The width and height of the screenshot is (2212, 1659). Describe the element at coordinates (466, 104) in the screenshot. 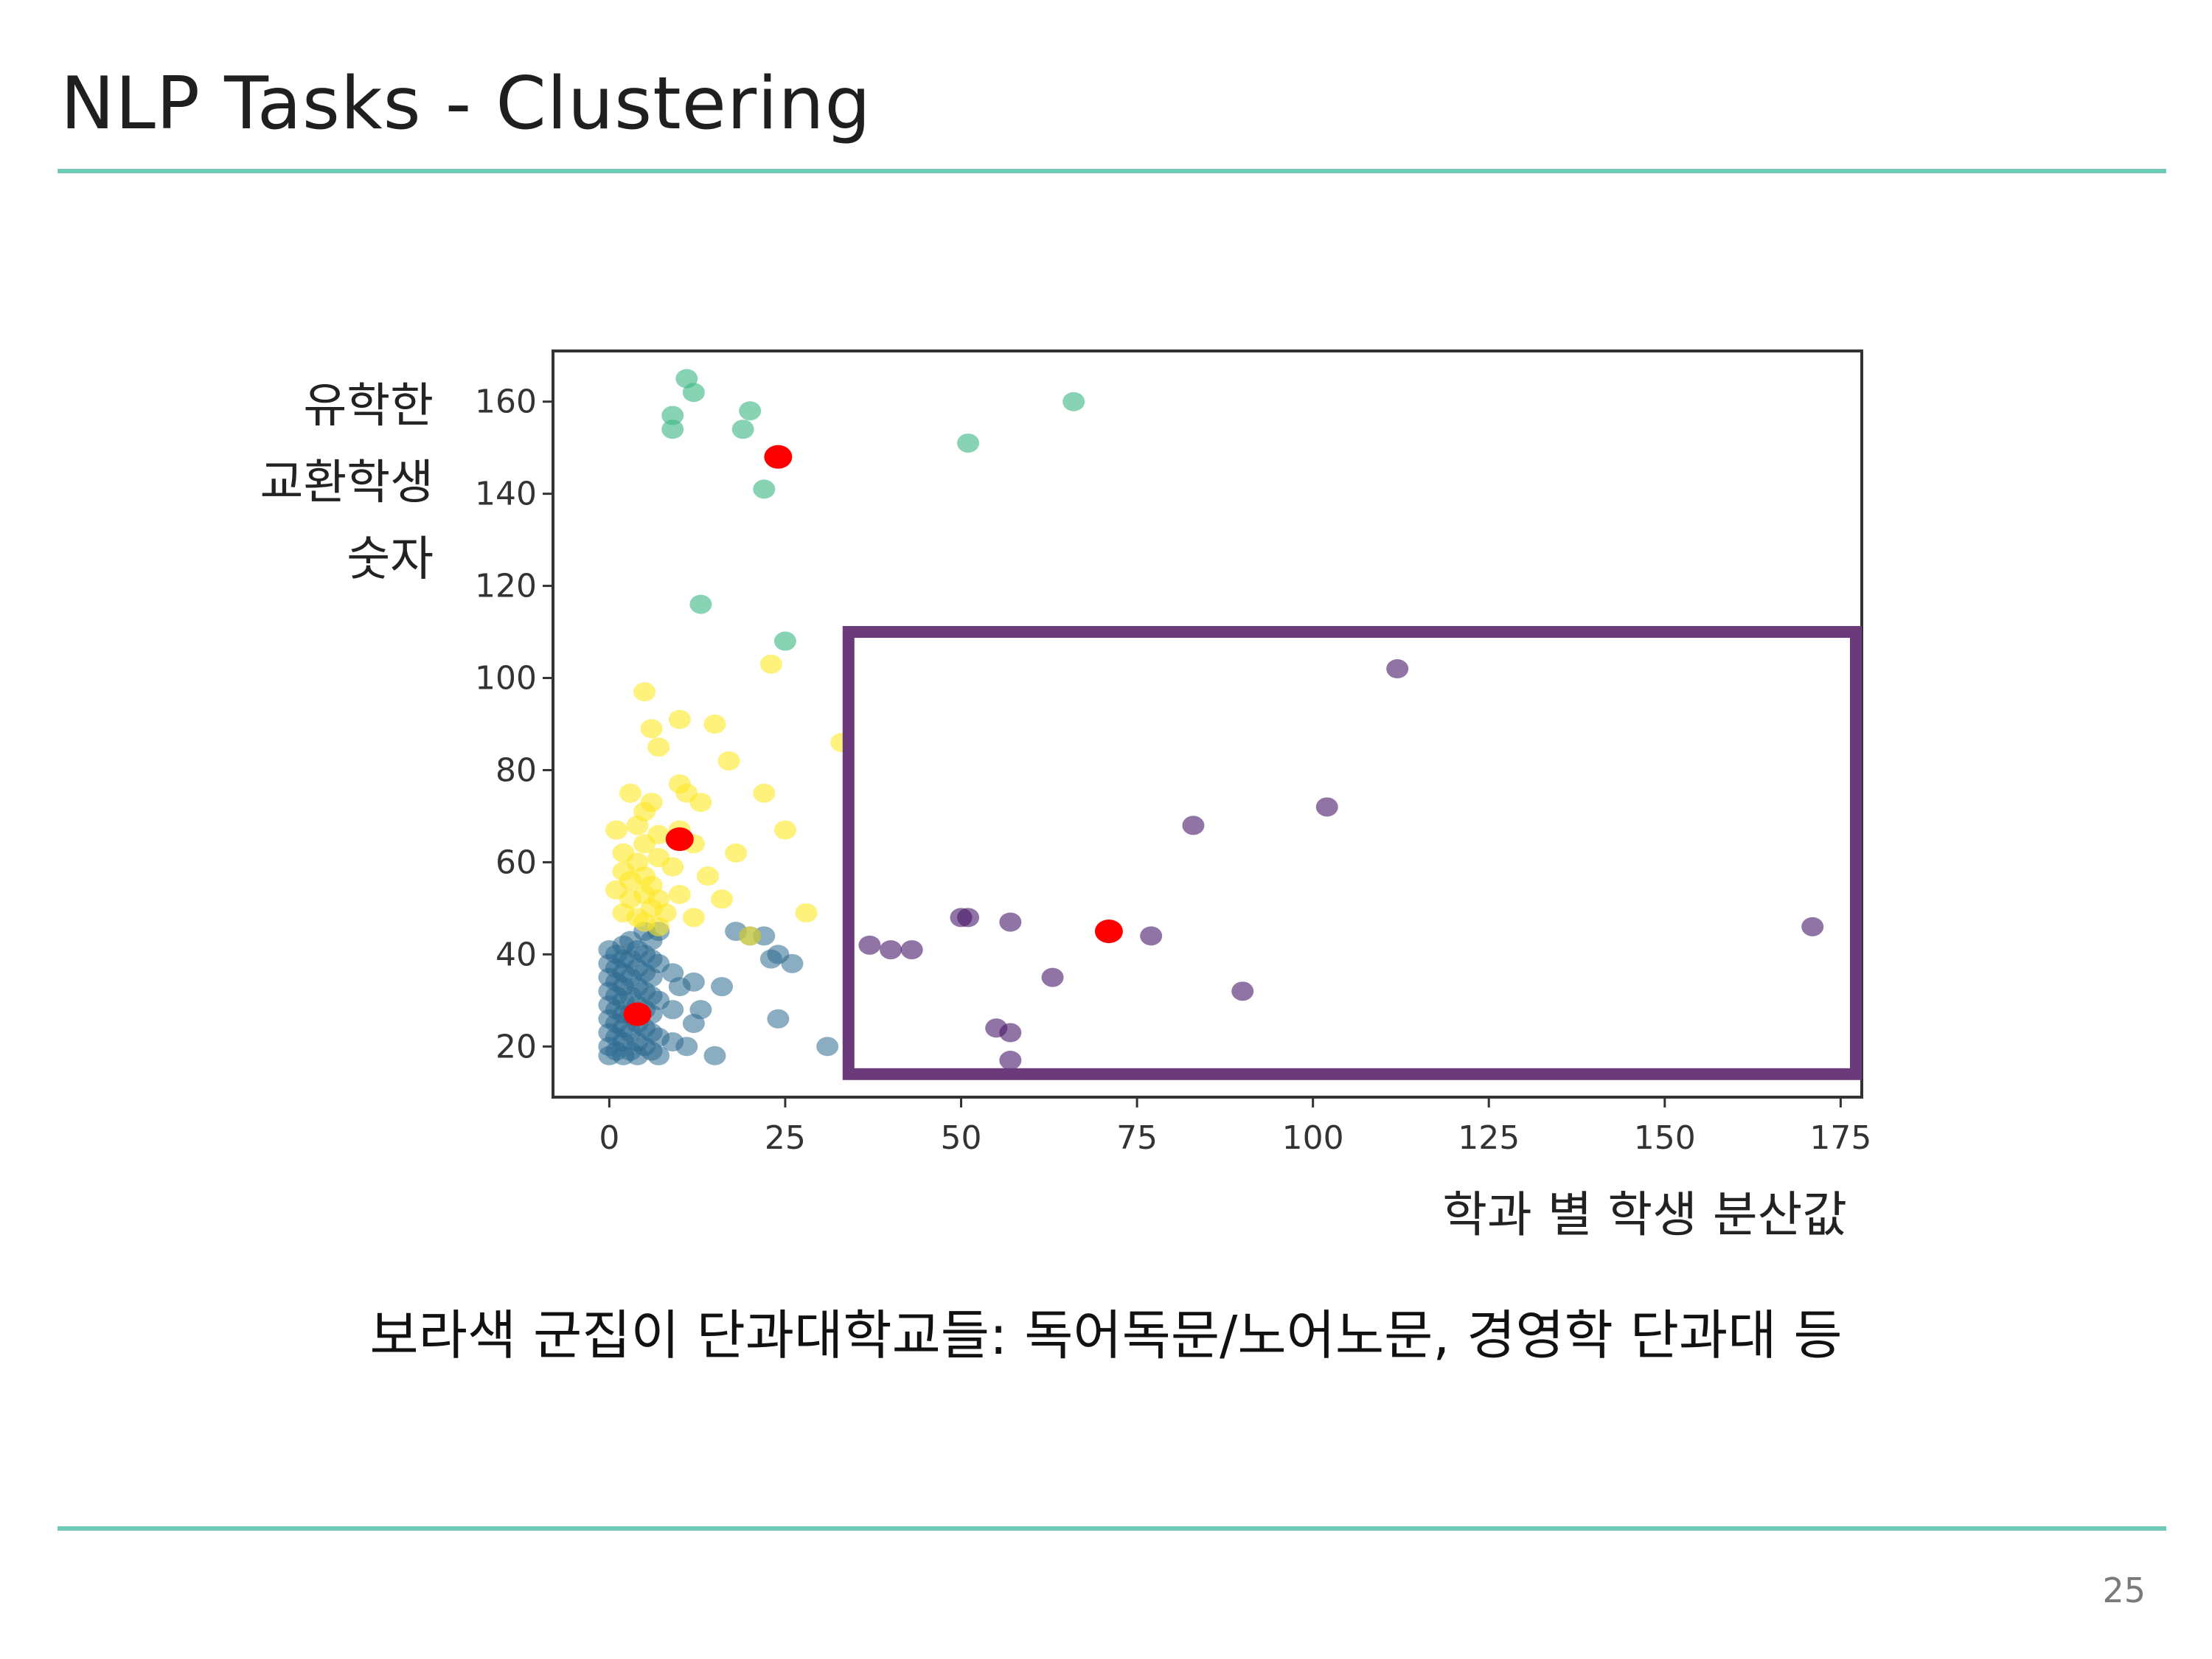

I see `slide-title: NLP Tasks - Clustering` at that location.